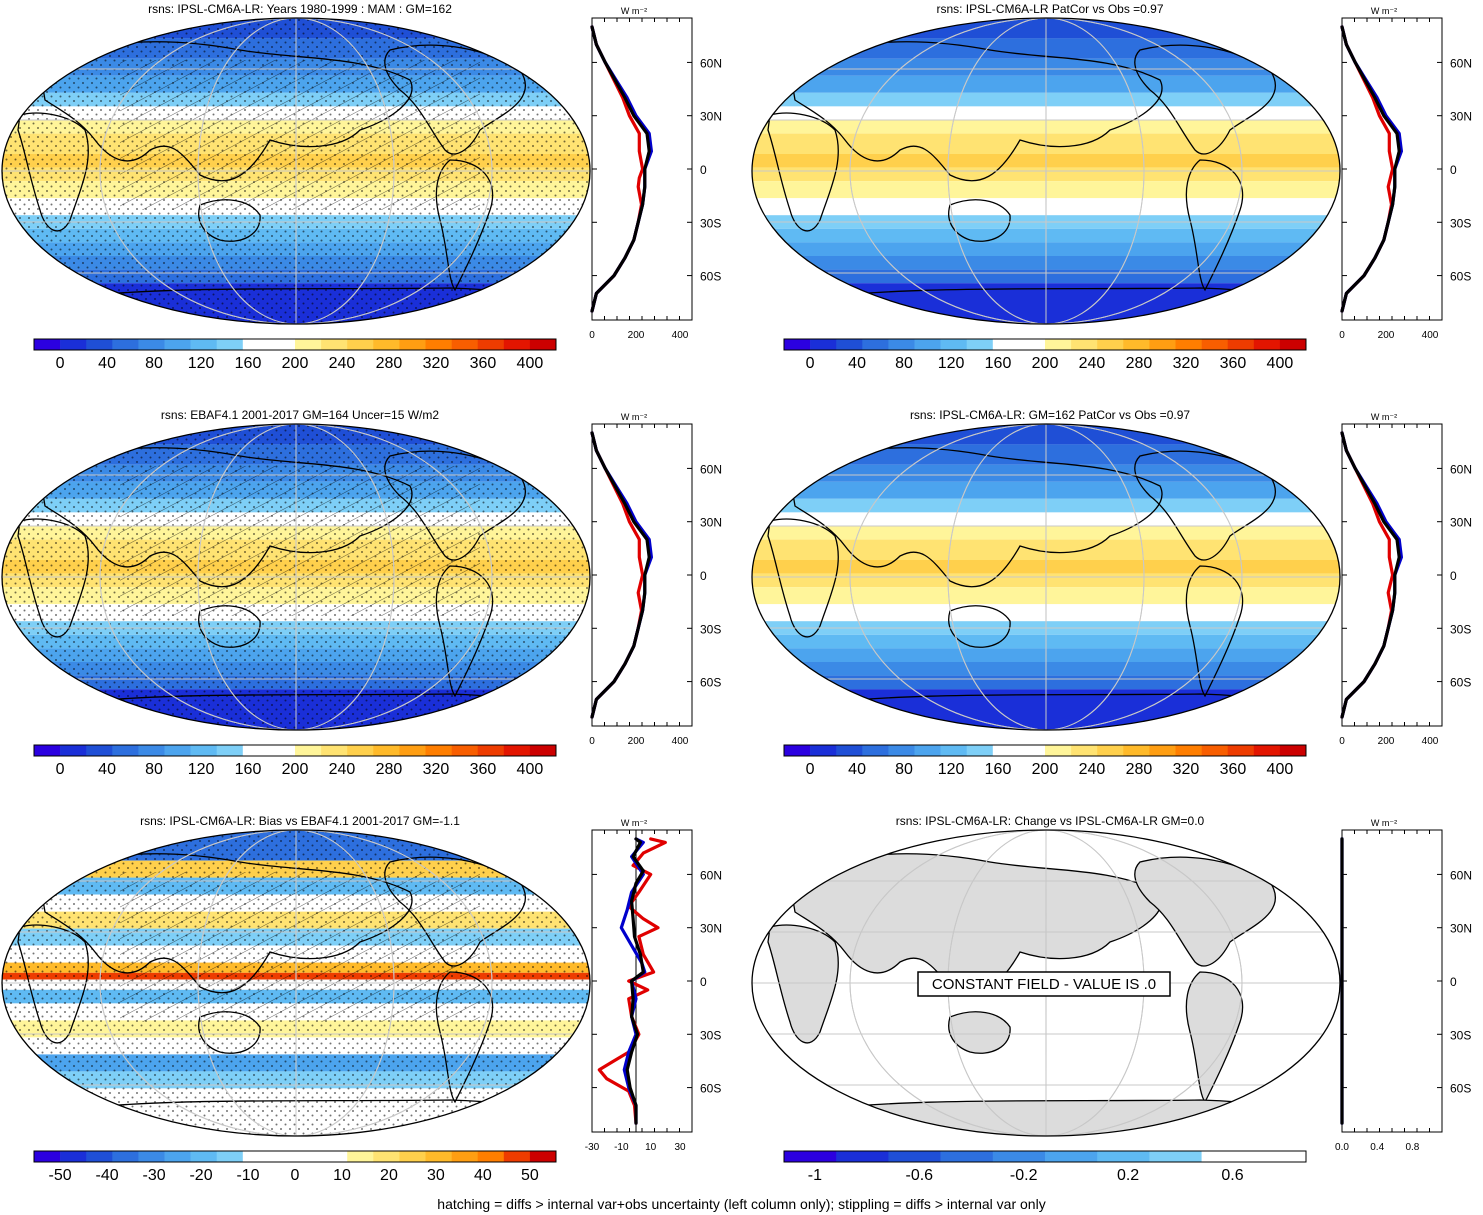 Image resolution: width=1483 pixels, height=1215 pixels. I want to click on lat-tick-label: 60S, so click(710, 1089).